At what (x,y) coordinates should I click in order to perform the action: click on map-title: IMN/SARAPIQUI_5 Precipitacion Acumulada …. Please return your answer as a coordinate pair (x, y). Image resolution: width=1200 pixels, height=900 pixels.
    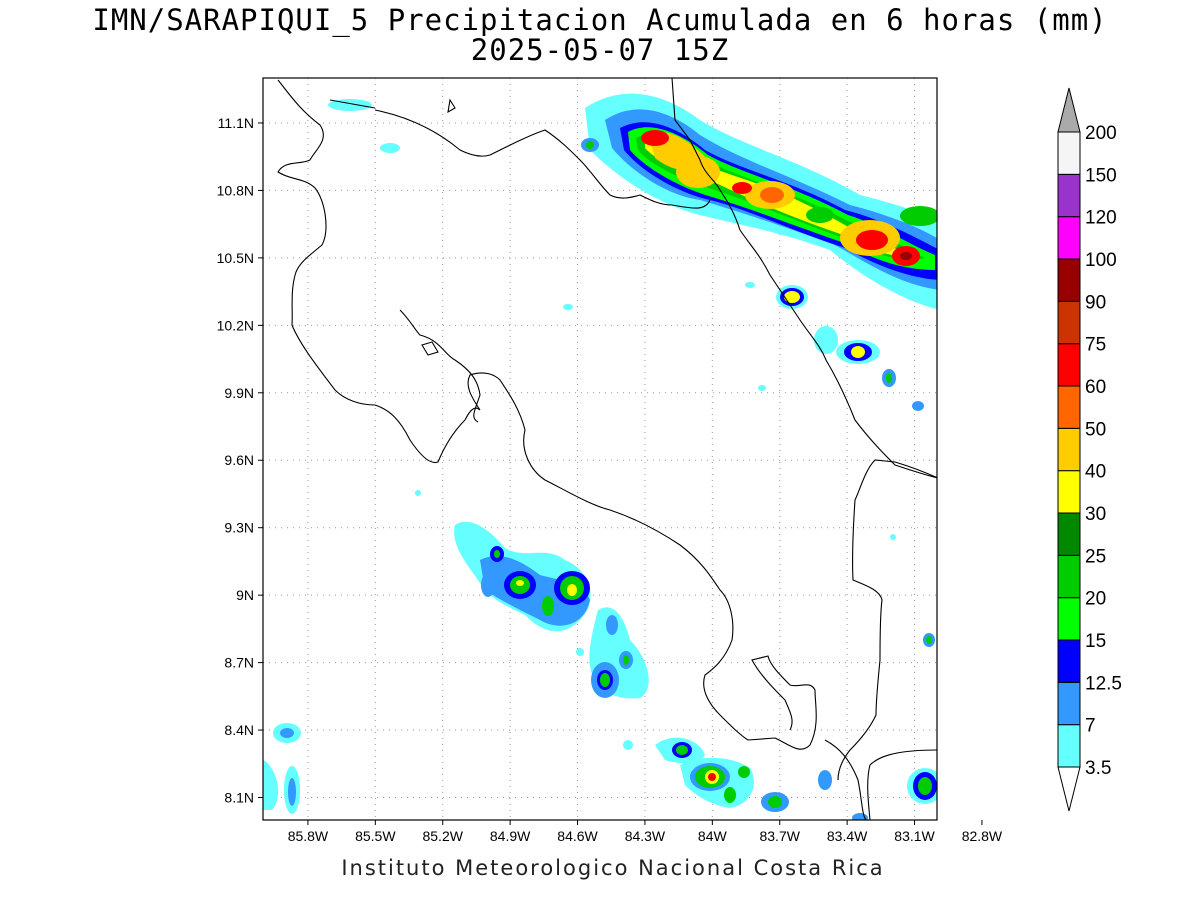
    Looking at the image, I should click on (600, 20).